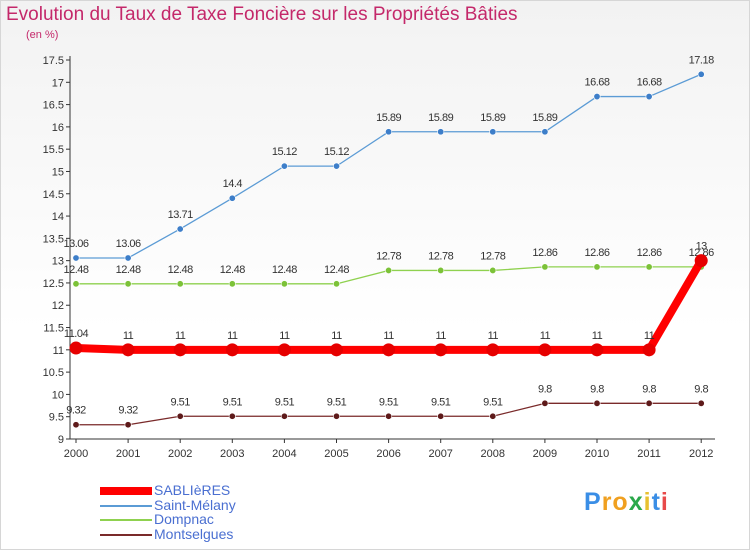  What do you see at coordinates (180, 215) in the screenshot?
I see `data-label: 13.71` at bounding box center [180, 215].